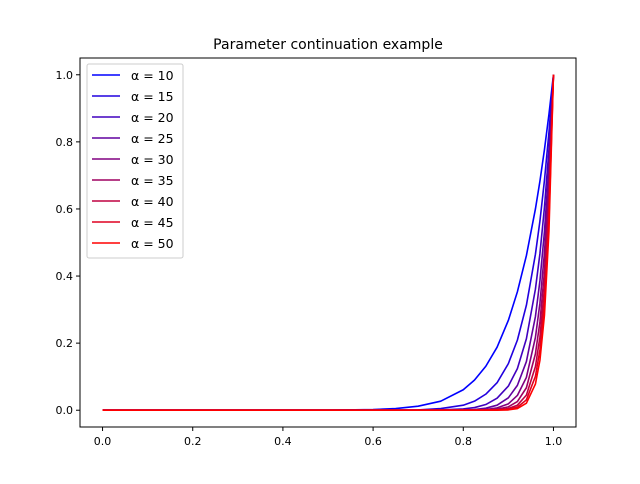  What do you see at coordinates (152, 159) in the screenshot?
I see `legend-label-4: α = 30` at bounding box center [152, 159].